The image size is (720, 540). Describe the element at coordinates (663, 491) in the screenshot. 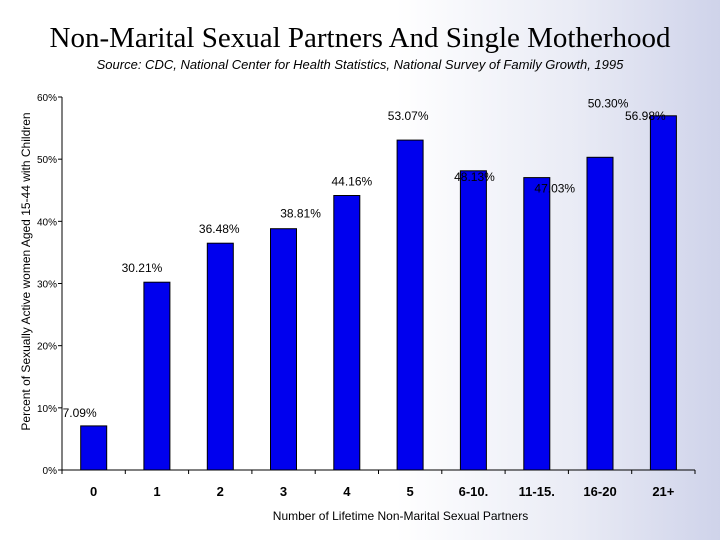

I see `x-category-label: 21+` at that location.